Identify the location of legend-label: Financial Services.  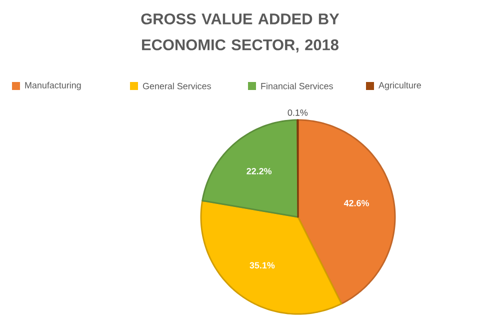
(297, 86).